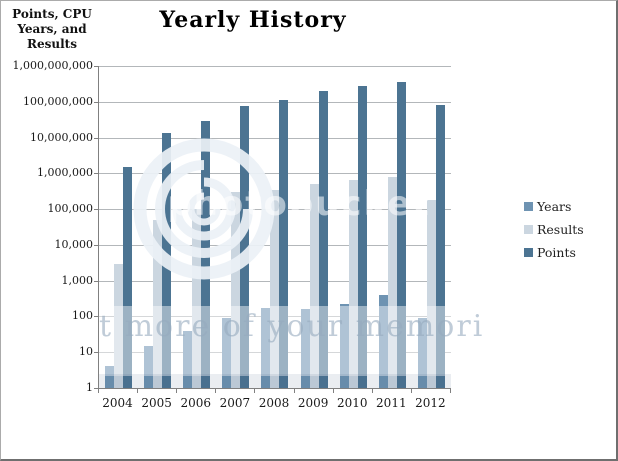 Image resolution: width=618 pixels, height=461 pixels. I want to click on y-tick-label: 100, so click(82, 316).